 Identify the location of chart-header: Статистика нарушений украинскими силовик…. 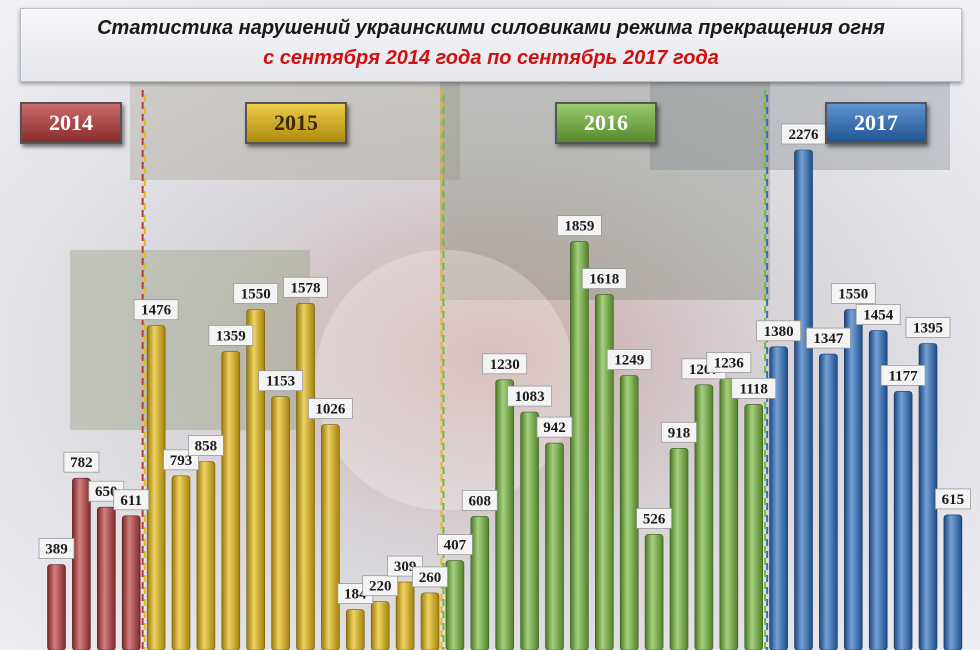
(491, 45).